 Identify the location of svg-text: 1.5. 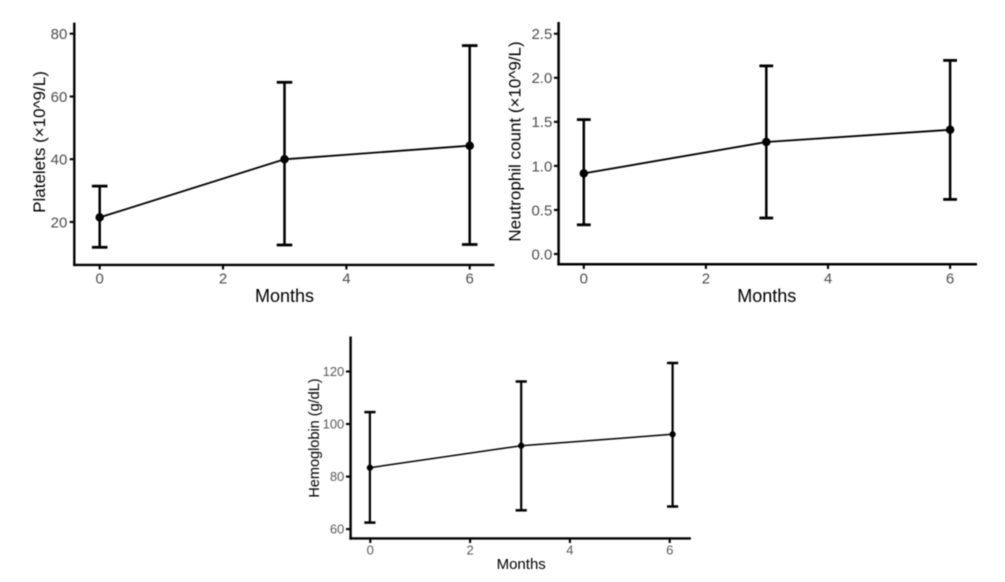
(541, 122).